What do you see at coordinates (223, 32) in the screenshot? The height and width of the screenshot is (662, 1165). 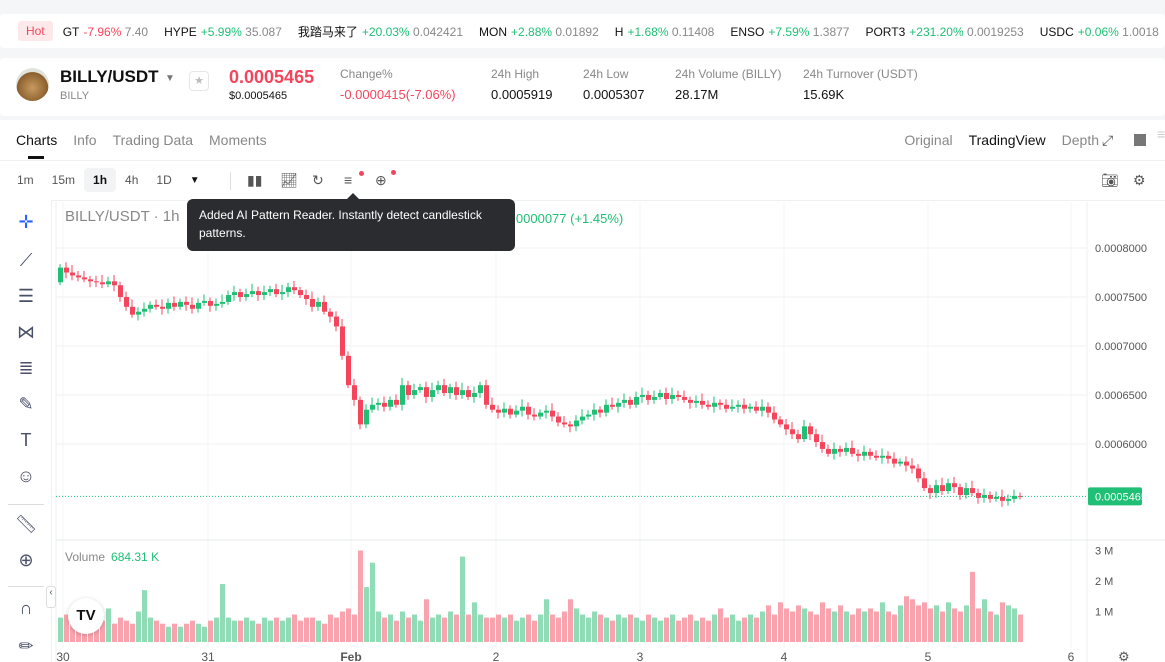 I see `ticker-item: HYPE +5.99% 35.087` at bounding box center [223, 32].